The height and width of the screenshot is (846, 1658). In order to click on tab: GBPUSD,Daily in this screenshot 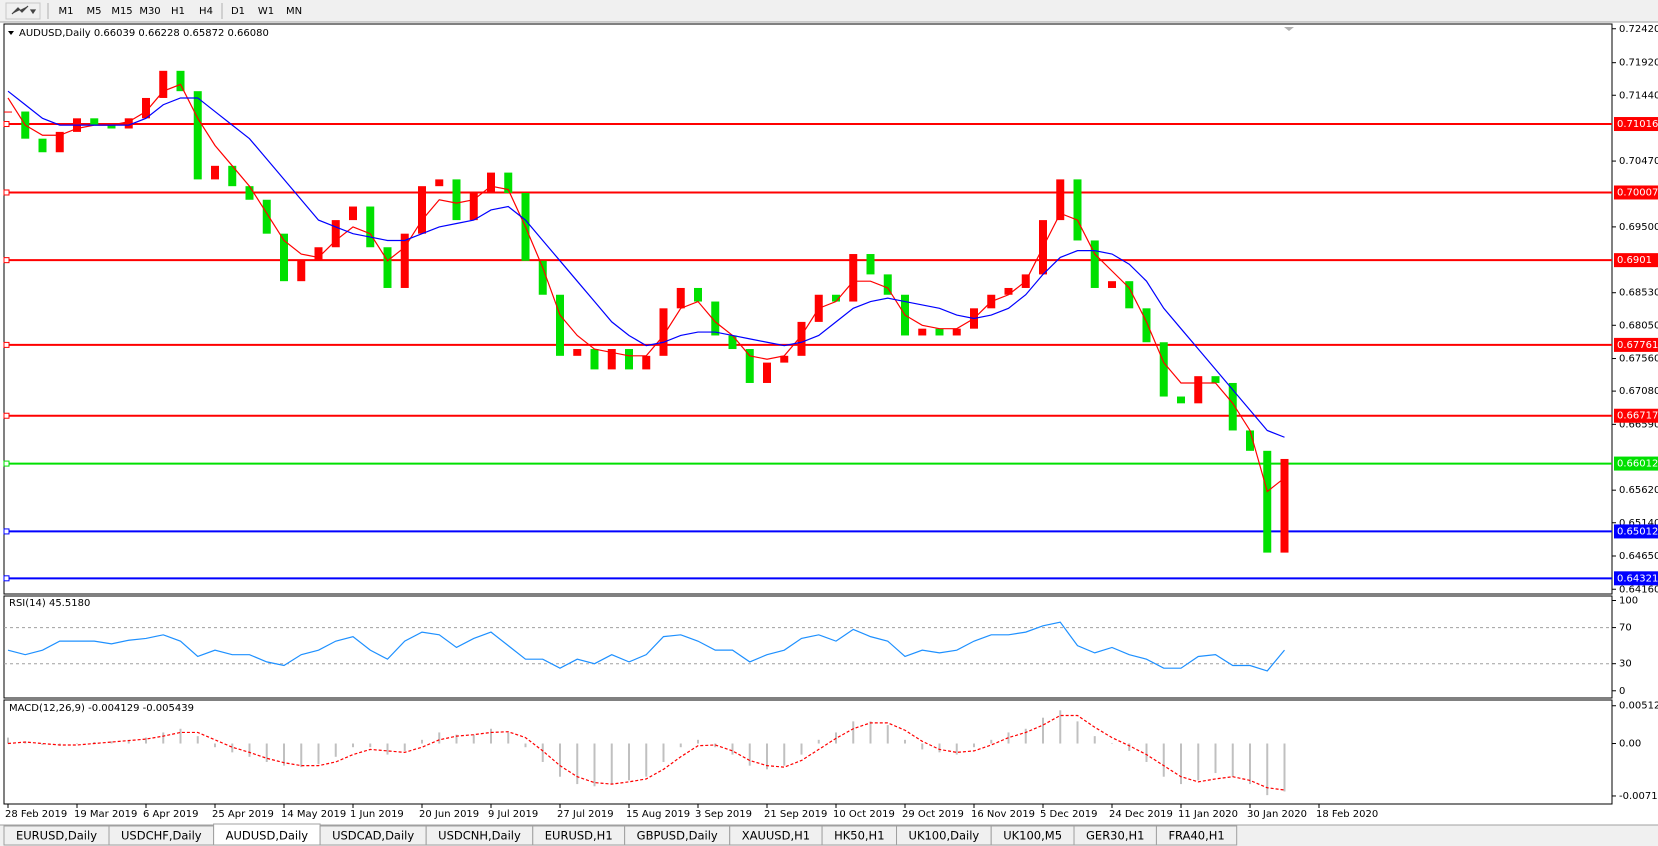, I will do `click(677, 835)`.